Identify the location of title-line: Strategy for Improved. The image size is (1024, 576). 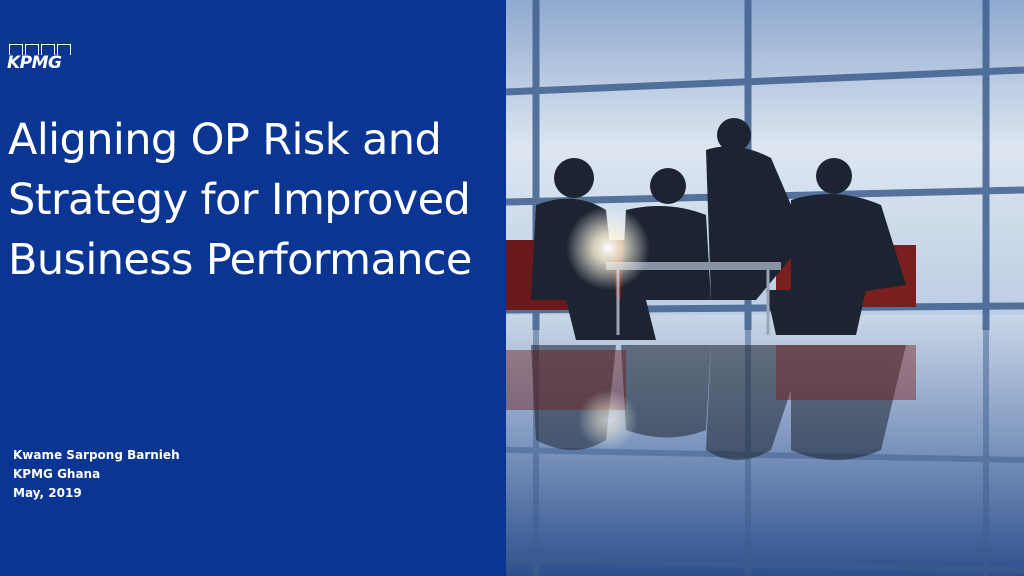
(239, 200).